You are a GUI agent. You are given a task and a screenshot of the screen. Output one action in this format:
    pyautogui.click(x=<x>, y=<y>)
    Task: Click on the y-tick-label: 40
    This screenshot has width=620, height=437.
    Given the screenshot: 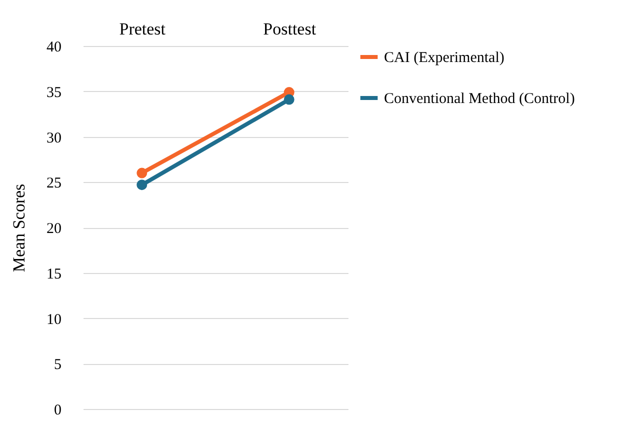 What is the action you would take?
    pyautogui.click(x=54, y=48)
    